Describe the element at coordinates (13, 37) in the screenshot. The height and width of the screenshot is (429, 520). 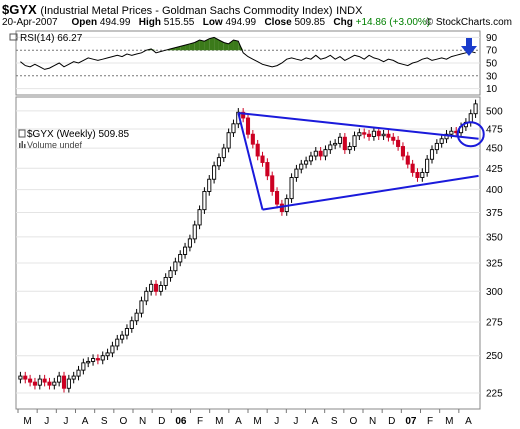
I see `rsi-label-icon` at that location.